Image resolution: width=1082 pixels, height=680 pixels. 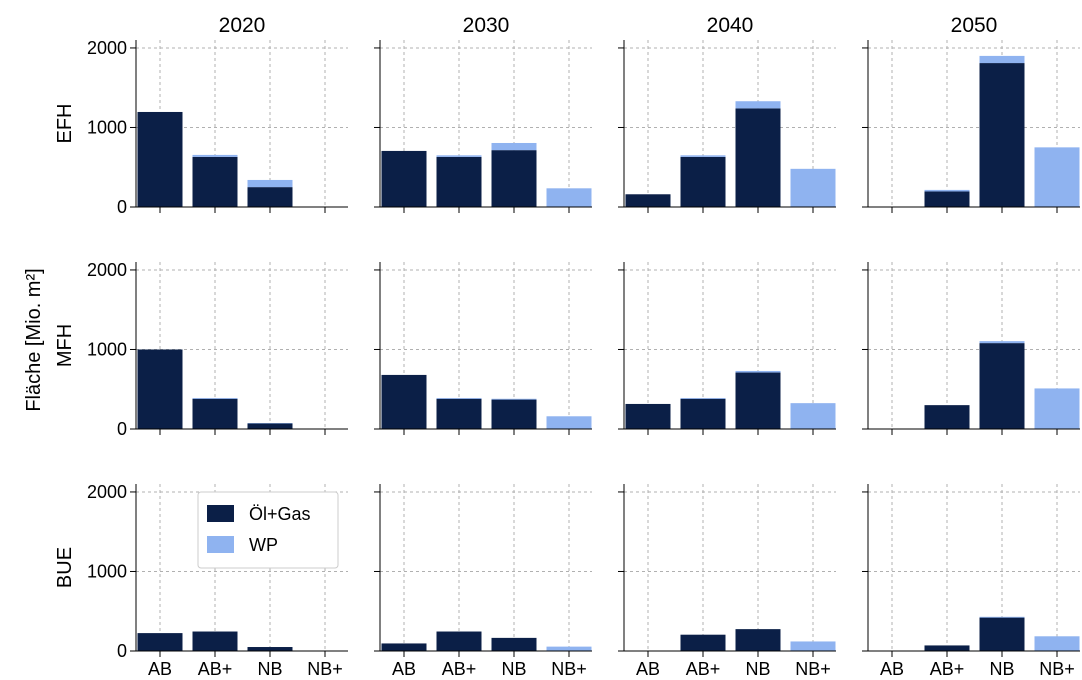 What do you see at coordinates (730, 25) in the screenshot?
I see `column-title: 2040` at bounding box center [730, 25].